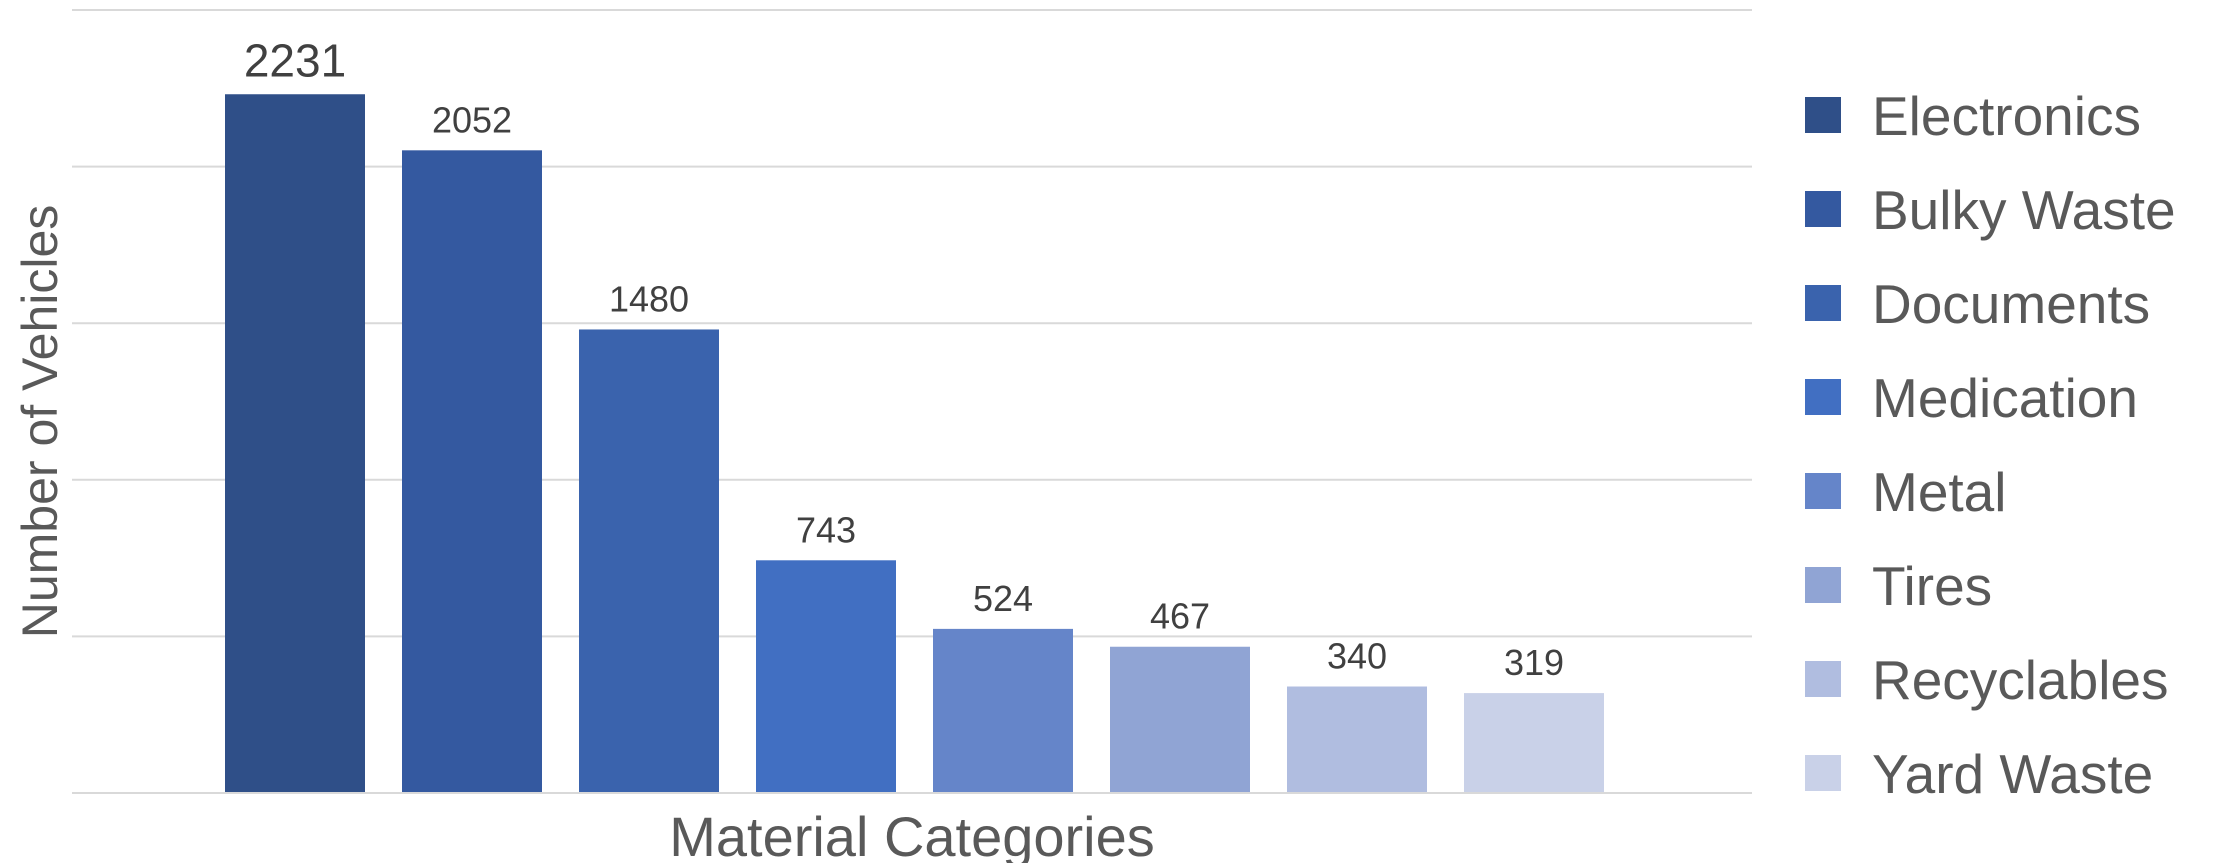 Image resolution: width=2216 pixels, height=863 pixels. What do you see at coordinates (2012, 774) in the screenshot?
I see `legend-label: Yard Waste` at bounding box center [2012, 774].